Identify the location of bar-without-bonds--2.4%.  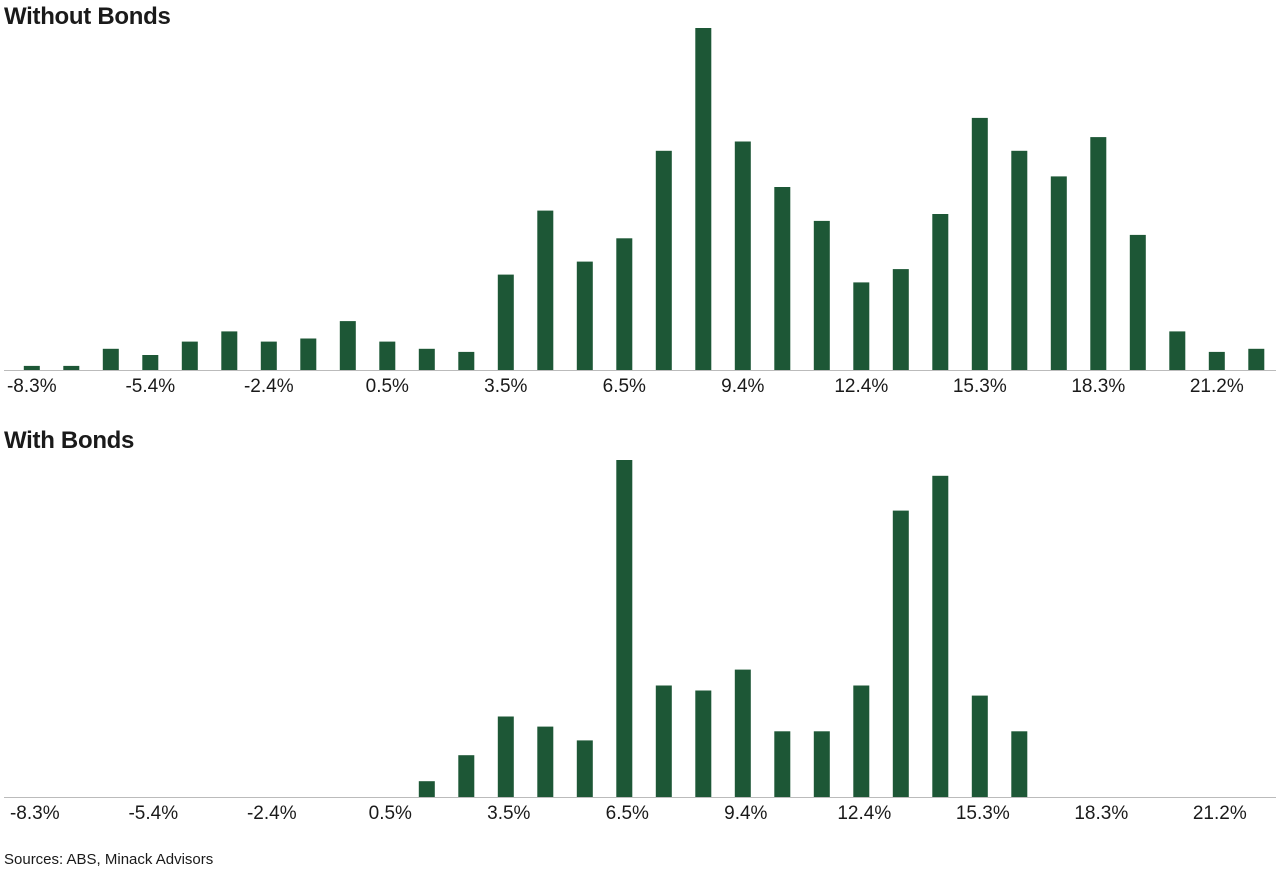
(268, 355).